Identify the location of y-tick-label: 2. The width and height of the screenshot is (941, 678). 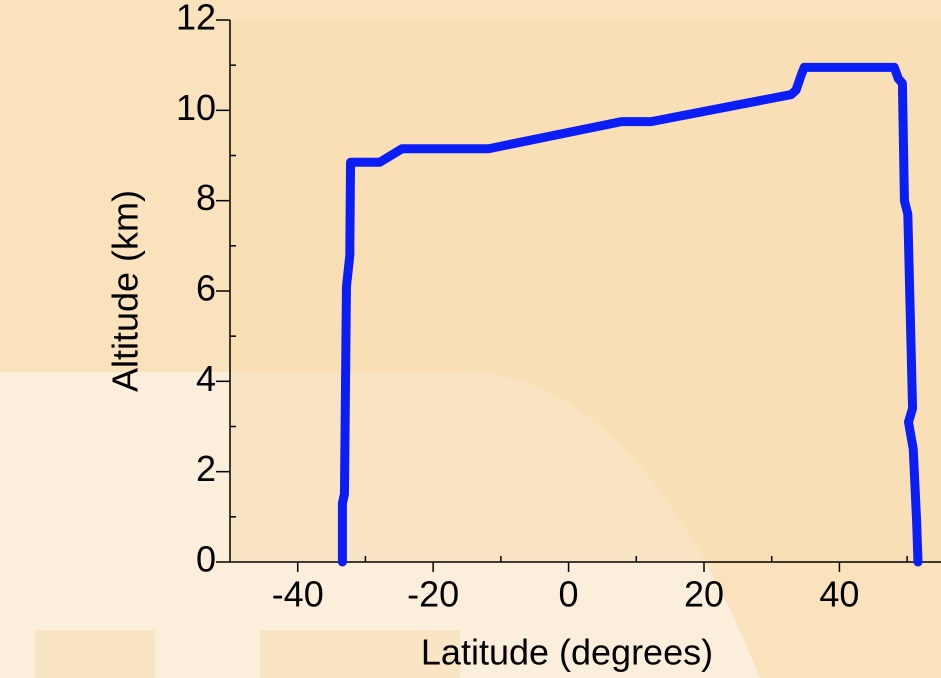
(206, 468).